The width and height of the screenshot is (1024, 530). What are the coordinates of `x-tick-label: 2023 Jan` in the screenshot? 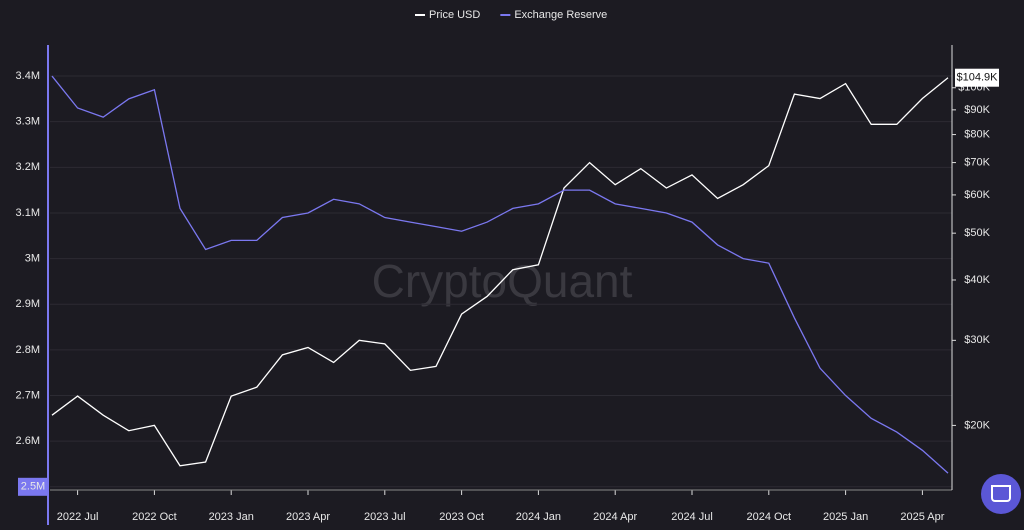 It's located at (231, 517).